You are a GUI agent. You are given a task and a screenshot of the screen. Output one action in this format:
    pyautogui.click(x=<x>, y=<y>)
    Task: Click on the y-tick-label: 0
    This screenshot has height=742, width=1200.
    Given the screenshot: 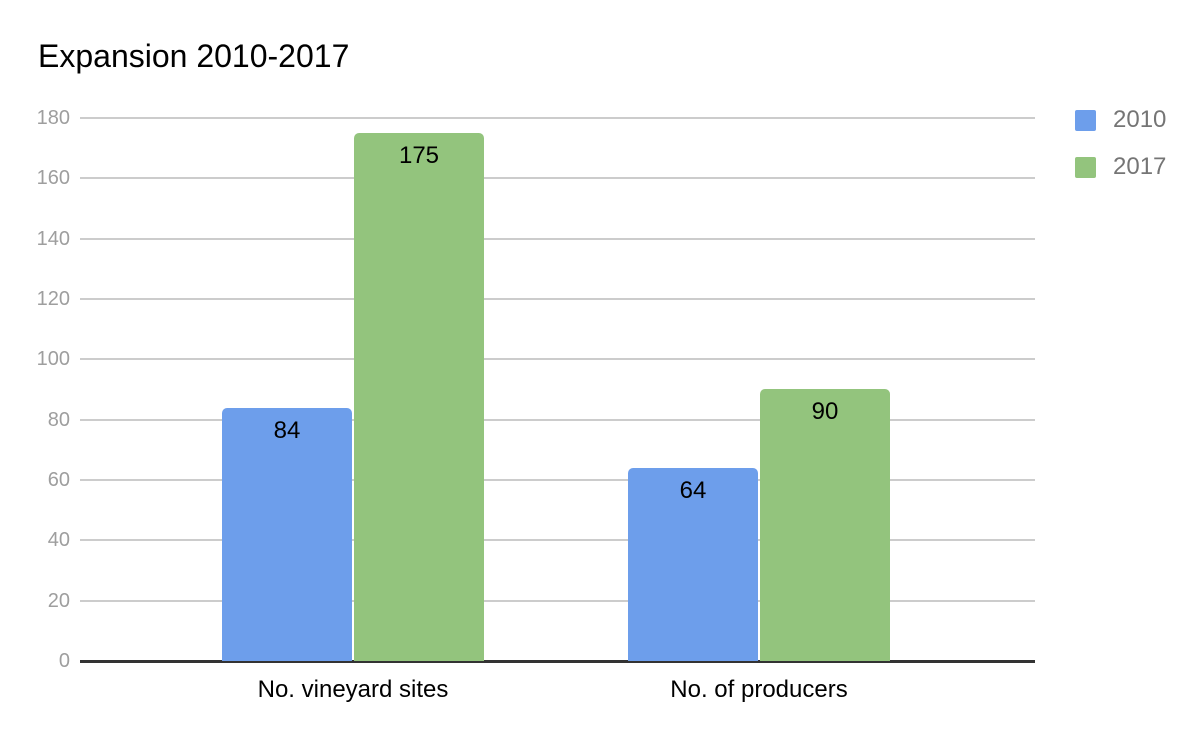 What is the action you would take?
    pyautogui.click(x=64, y=661)
    